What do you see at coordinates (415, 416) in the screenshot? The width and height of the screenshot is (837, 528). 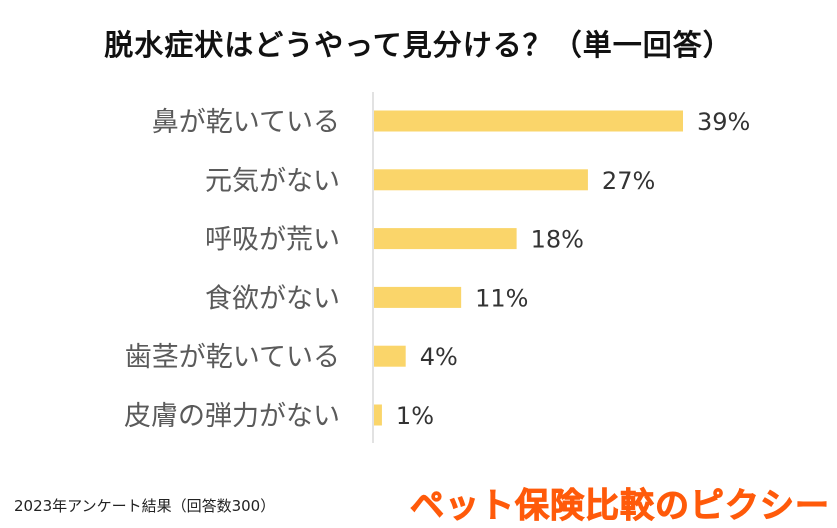 I see `value-label: 1%` at bounding box center [415, 416].